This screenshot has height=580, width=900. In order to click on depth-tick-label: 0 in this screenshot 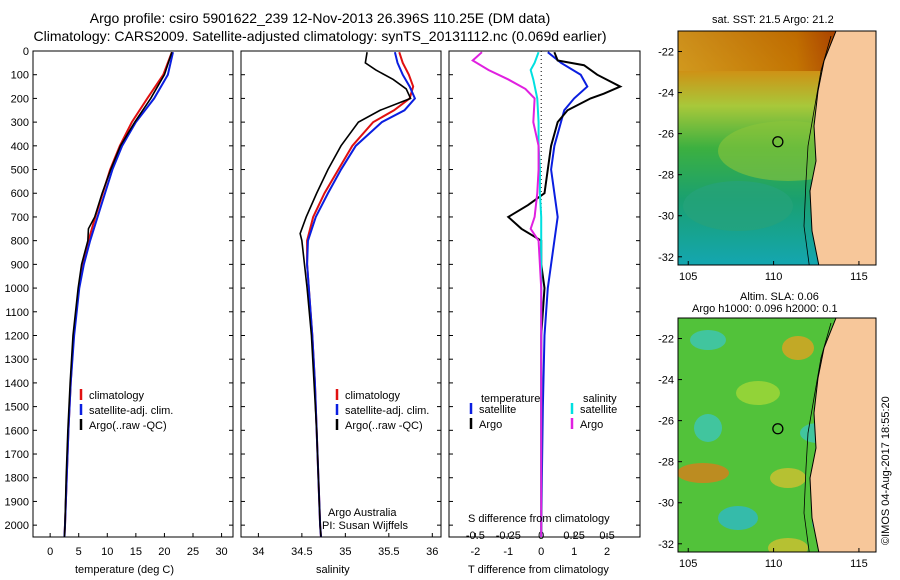, I will do `click(26, 52)`.